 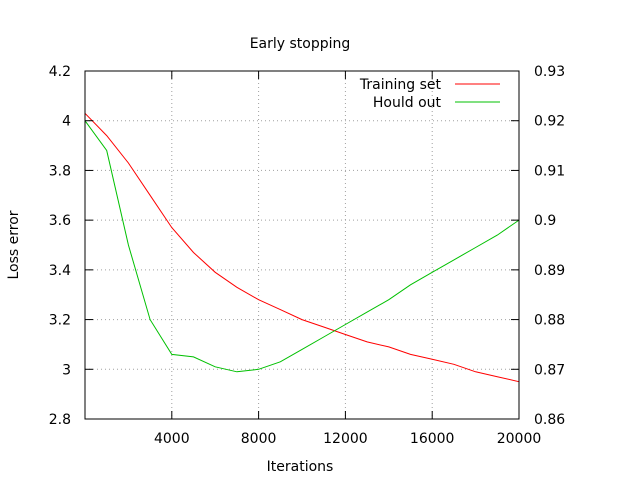 What do you see at coordinates (549, 370) in the screenshot?
I see `y2-tick-label: 0.87` at bounding box center [549, 370].